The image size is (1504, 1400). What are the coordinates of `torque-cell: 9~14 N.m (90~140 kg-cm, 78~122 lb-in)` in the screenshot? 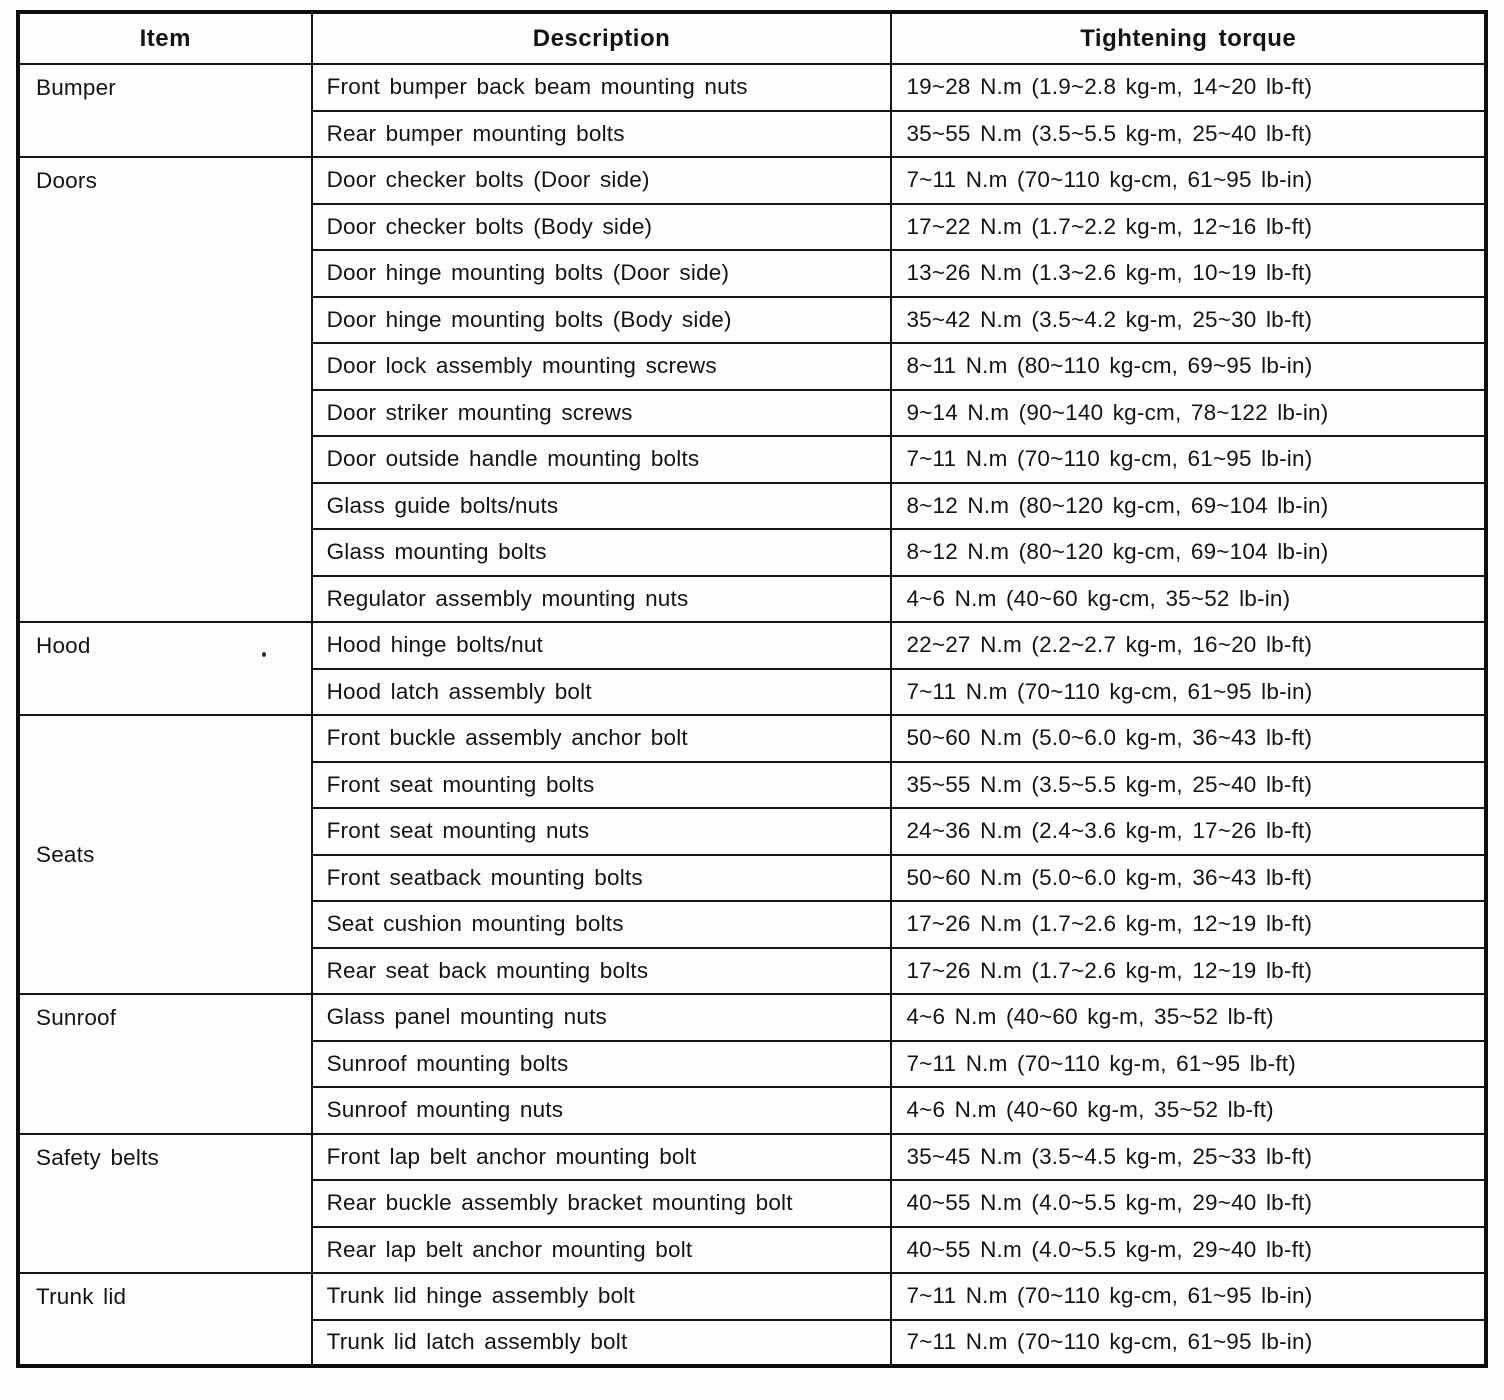 It's located at (1188, 412).